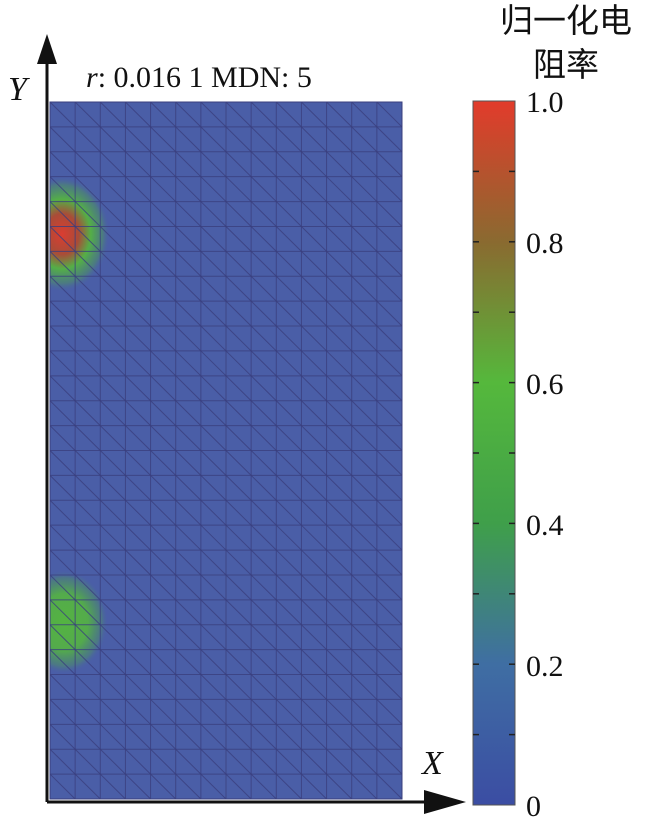  I want to click on parameter-annotation: r: 0.016 1 MDN: 5, so click(199, 77).